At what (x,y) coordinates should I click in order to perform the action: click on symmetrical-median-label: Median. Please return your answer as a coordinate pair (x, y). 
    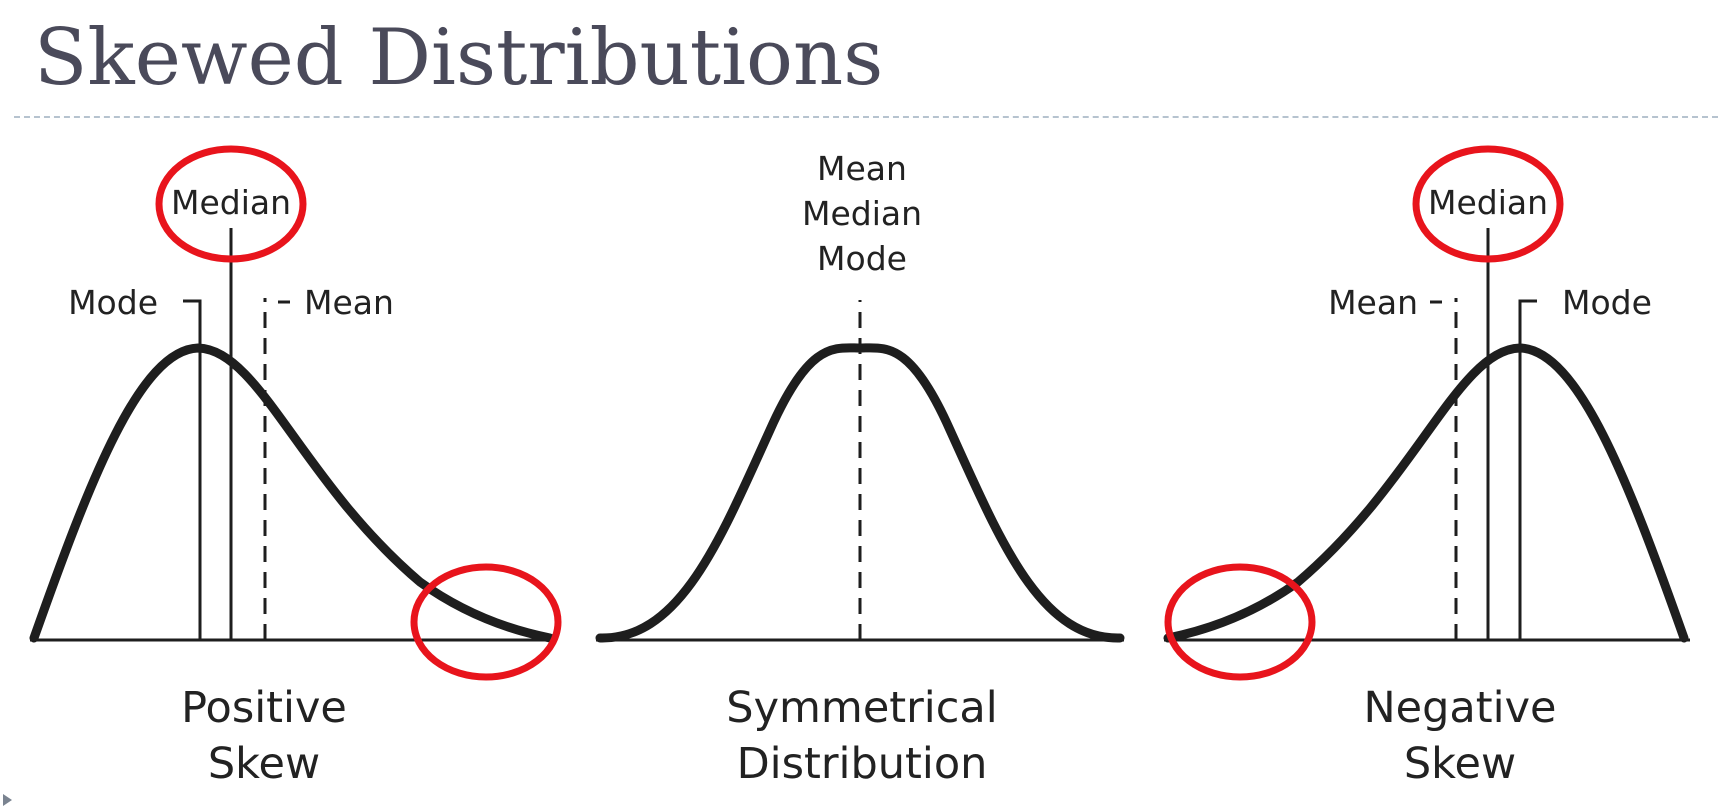
    Looking at the image, I should click on (862, 213).